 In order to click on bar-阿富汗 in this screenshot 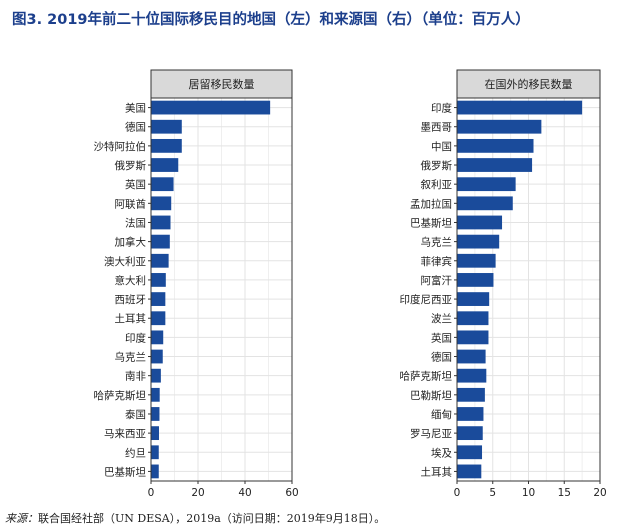, I will do `click(475, 280)`.